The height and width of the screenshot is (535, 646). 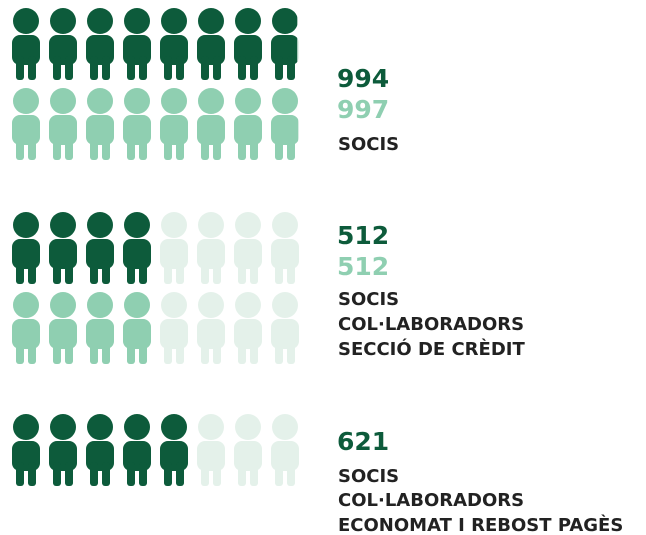 What do you see at coordinates (363, 441) in the screenshot?
I see `value-label: 621` at bounding box center [363, 441].